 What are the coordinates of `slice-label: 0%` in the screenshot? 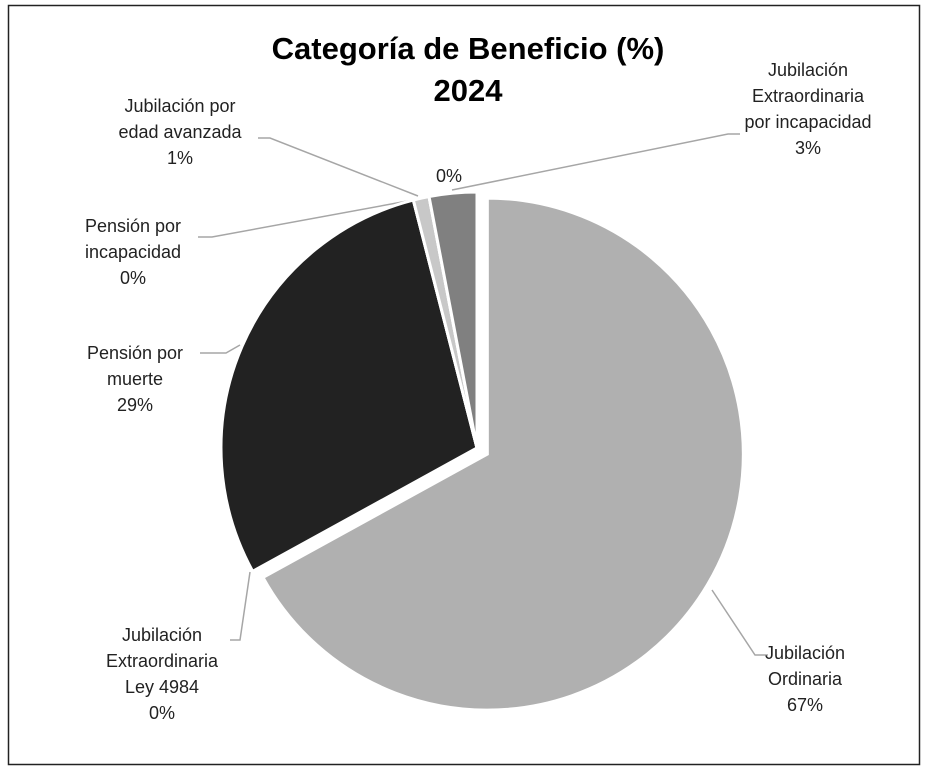 It's located at (449, 176).